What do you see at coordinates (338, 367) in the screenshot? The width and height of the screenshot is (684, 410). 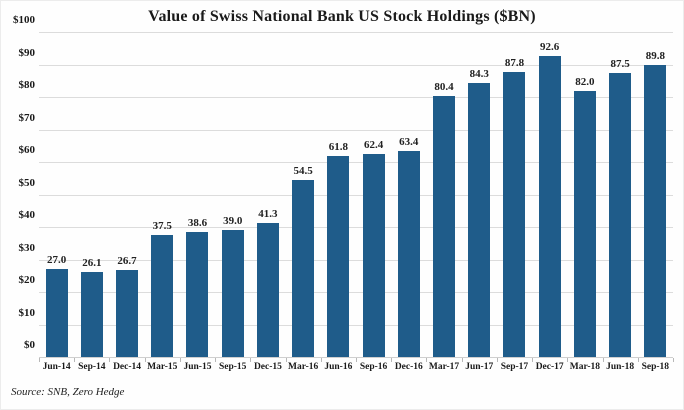 I see `x-tick-label: Jun-16` at bounding box center [338, 367].